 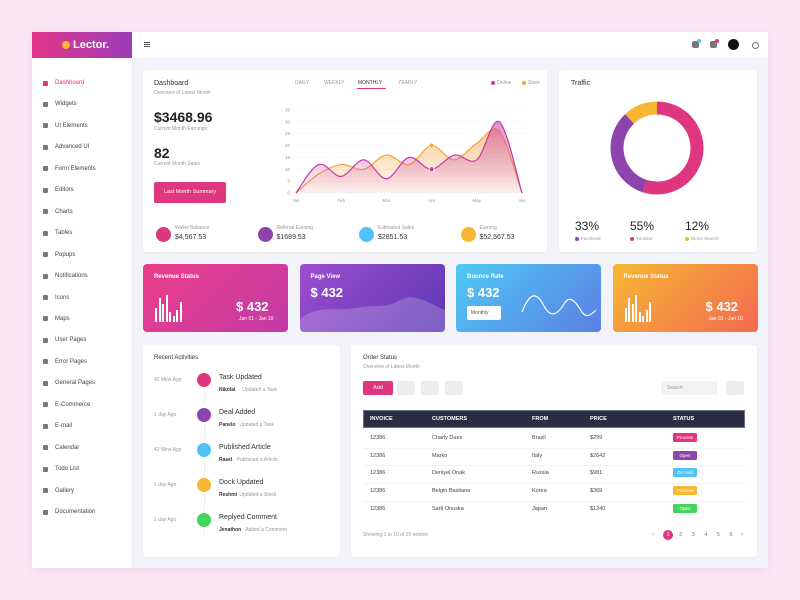 What do you see at coordinates (524, 83) in the screenshot?
I see `legend-dot` at bounding box center [524, 83].